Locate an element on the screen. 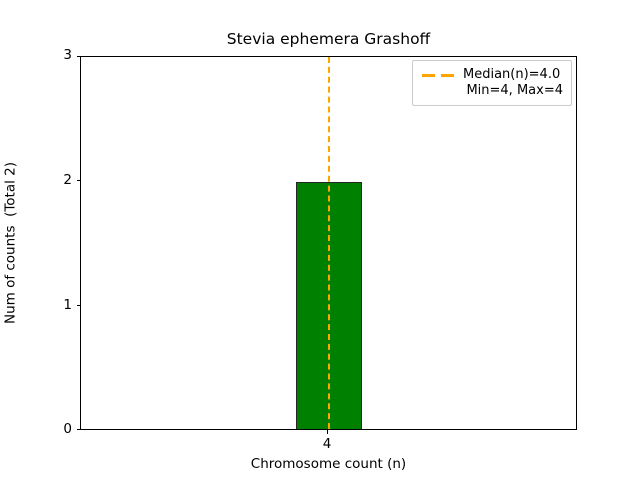 Image resolution: width=640 pixels, height=480 pixels. legend-item-minmax: Min=4, Max=4 is located at coordinates (491, 91).